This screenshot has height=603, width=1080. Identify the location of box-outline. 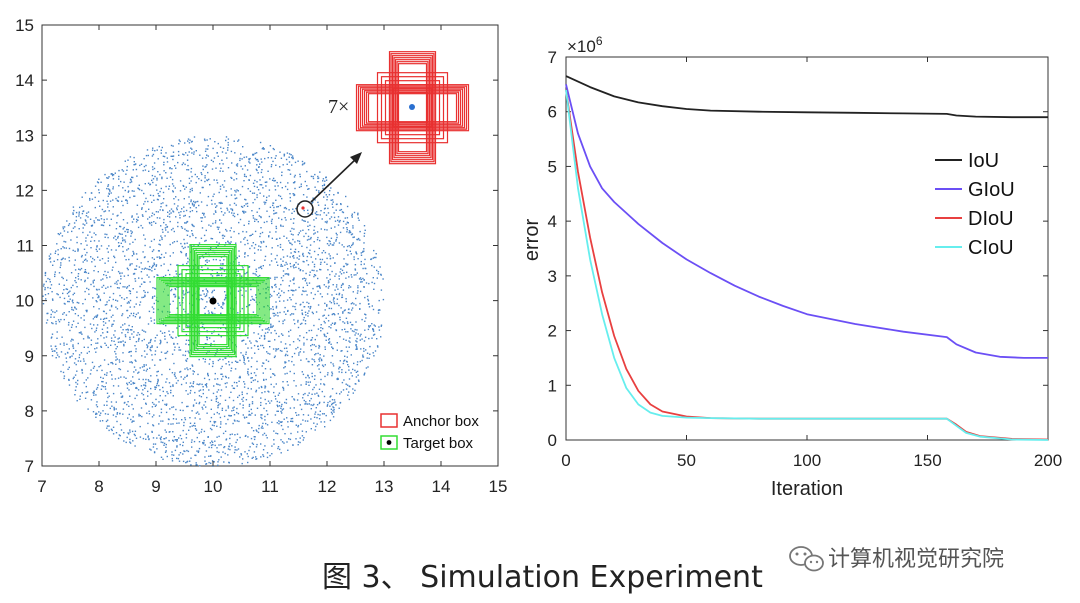
(412, 108).